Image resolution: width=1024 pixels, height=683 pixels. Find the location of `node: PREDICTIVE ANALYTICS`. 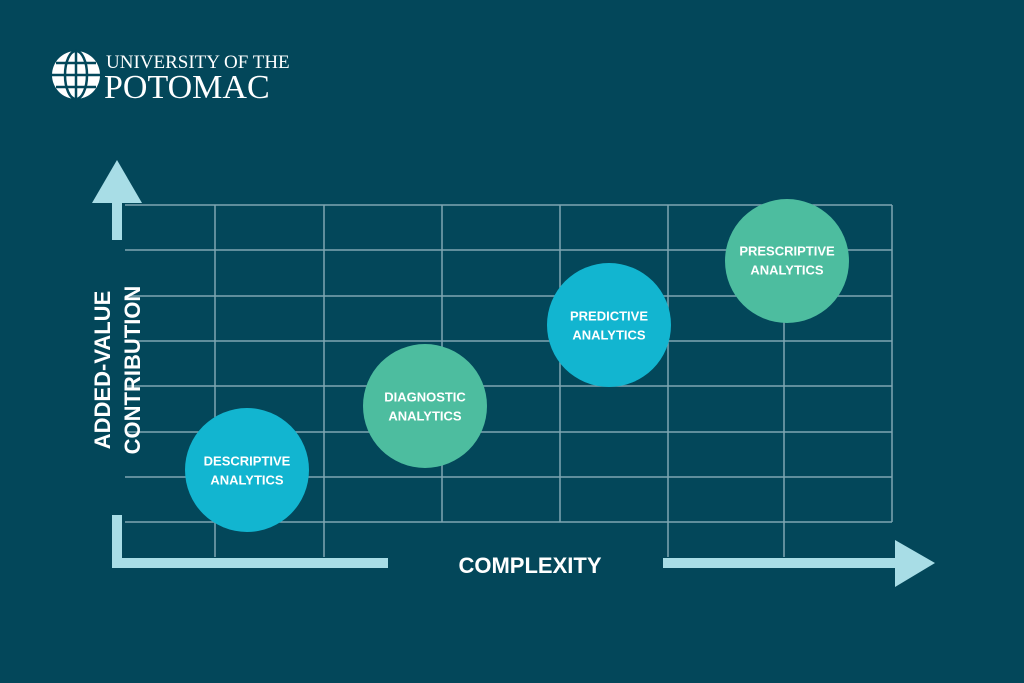

node: PREDICTIVE ANALYTICS is located at coordinates (609, 325).